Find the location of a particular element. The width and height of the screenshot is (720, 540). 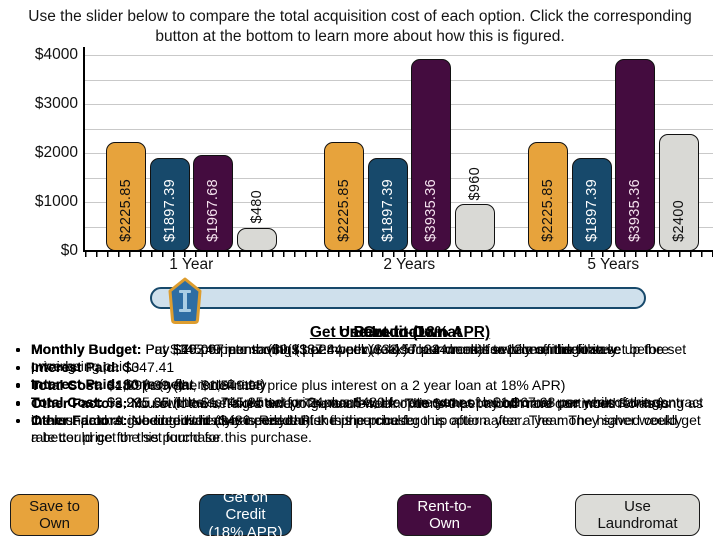

detail-bullet: Total Cost: $480 per year, indefinitely is located at coordinates (370, 385).